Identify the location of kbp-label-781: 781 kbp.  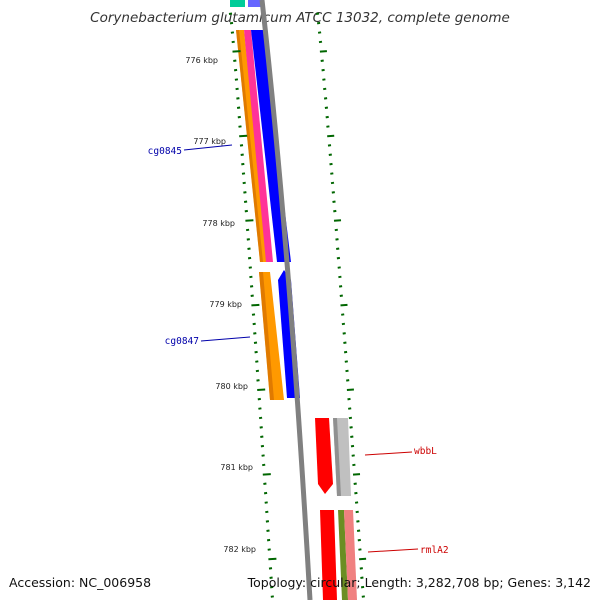
(236, 467).